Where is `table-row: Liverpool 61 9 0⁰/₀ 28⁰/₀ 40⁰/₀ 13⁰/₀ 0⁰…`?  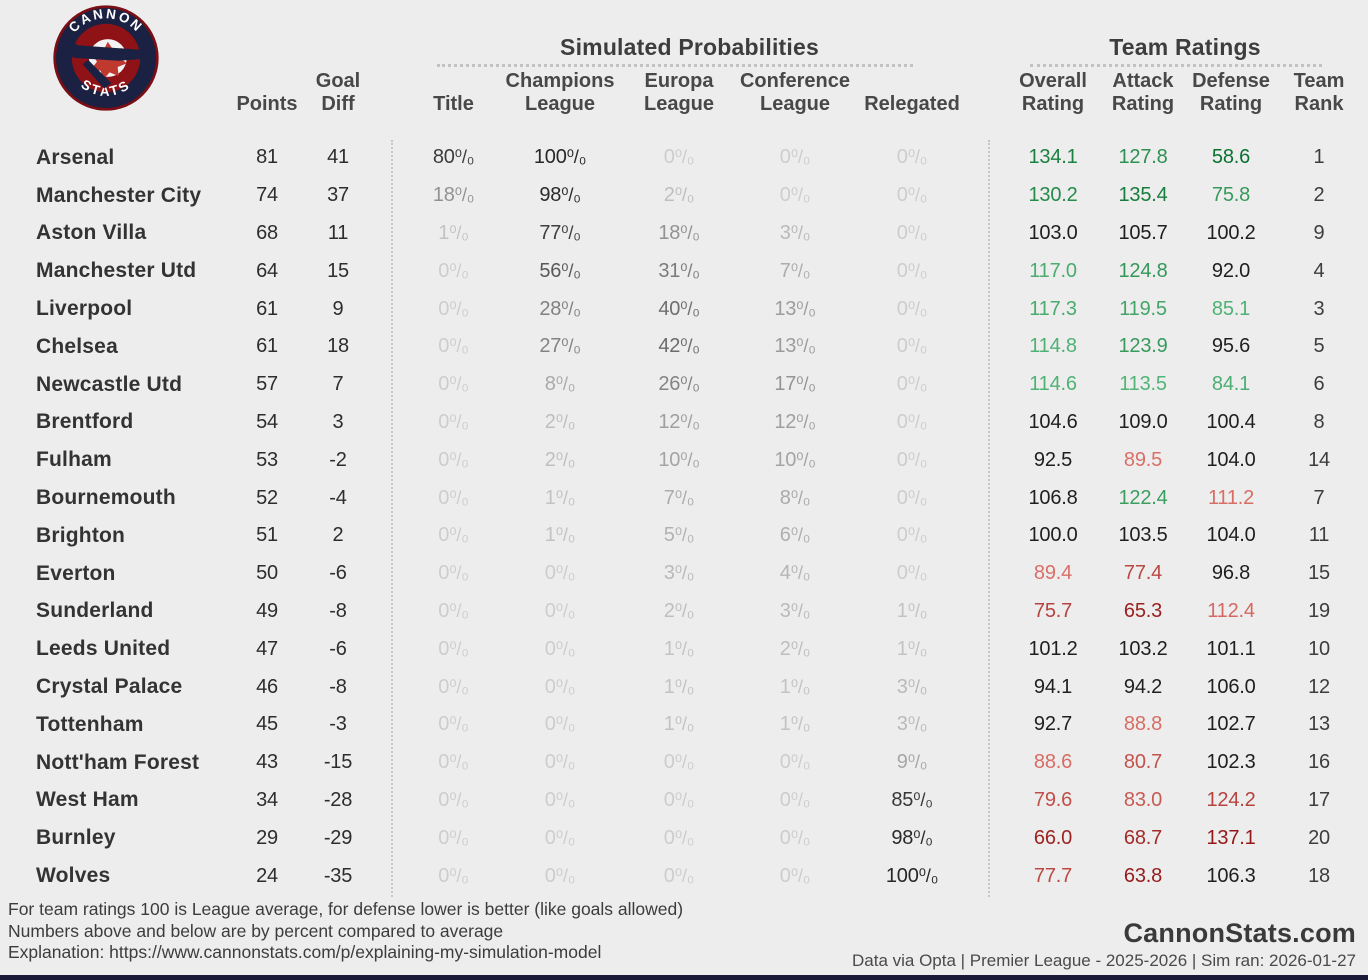 table-row: Liverpool 61 9 0⁰/₀ 28⁰/₀ 40⁰/₀ 13⁰/₀ 0⁰… is located at coordinates (699, 309).